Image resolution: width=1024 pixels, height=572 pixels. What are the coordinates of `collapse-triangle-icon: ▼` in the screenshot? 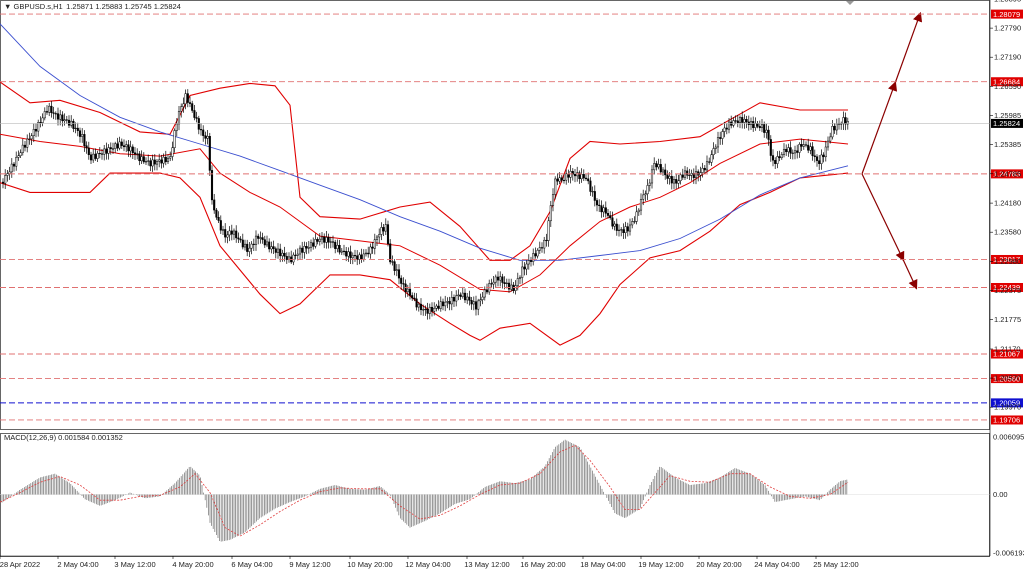 It's located at (9, 6).